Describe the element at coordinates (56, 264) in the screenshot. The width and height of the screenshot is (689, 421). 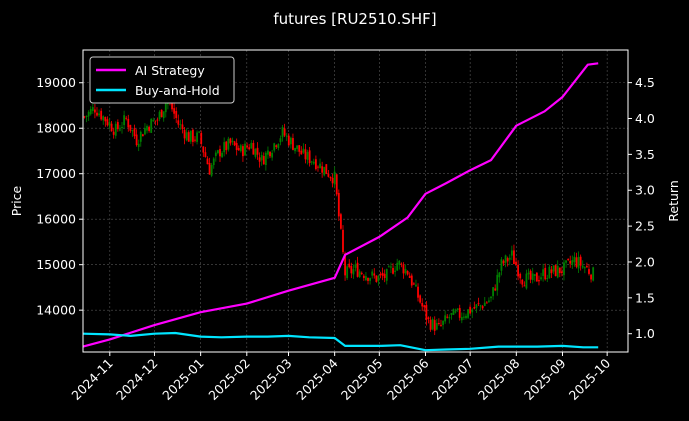
I see `y-left-tick-label: 15000` at that location.